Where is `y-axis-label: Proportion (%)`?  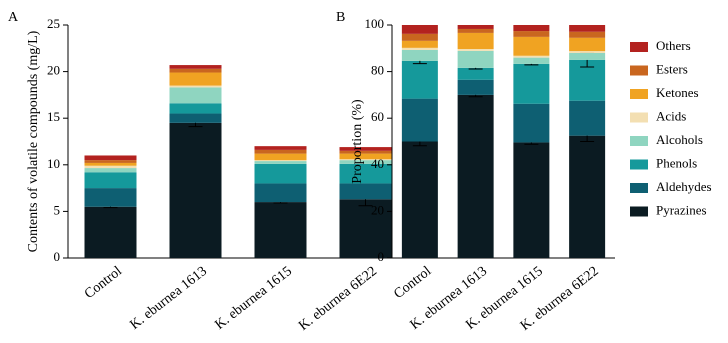 y-axis-label: Proportion (%) is located at coordinates (357, 141).